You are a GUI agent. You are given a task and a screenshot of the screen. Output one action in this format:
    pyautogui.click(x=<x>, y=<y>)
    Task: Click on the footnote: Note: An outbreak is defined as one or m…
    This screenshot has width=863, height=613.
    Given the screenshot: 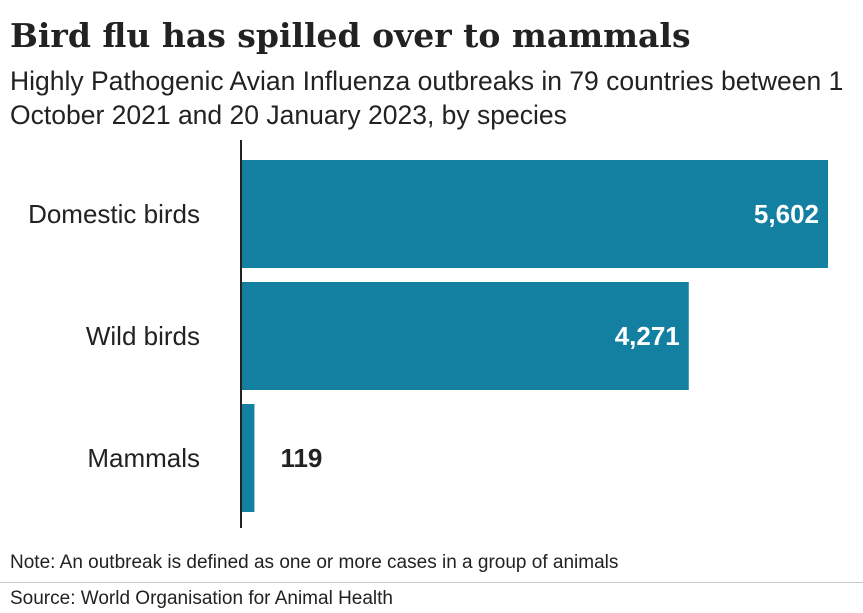 What is the action you would take?
    pyautogui.click(x=314, y=562)
    